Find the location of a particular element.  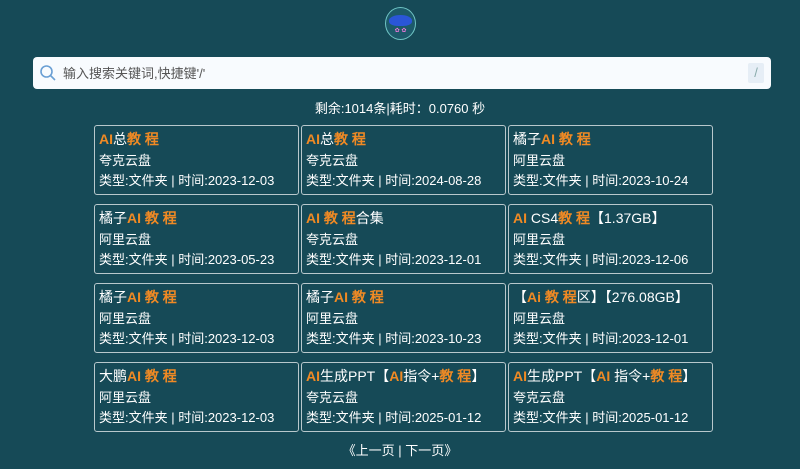

result-card: 橘子AI 教 程阿里云盘类型:文件夹 | 时间:2023-10-23 is located at coordinates (403, 318).